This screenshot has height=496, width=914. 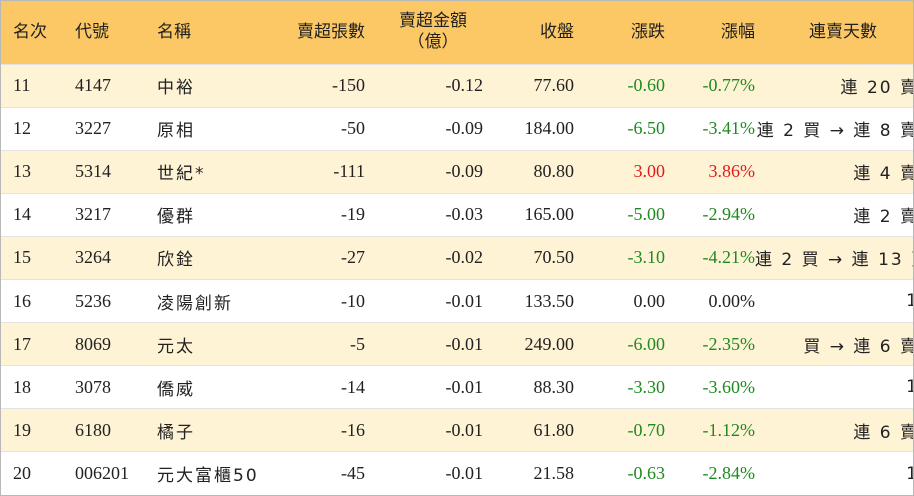 I want to click on cell-close: 61.80, so click(x=554, y=429).